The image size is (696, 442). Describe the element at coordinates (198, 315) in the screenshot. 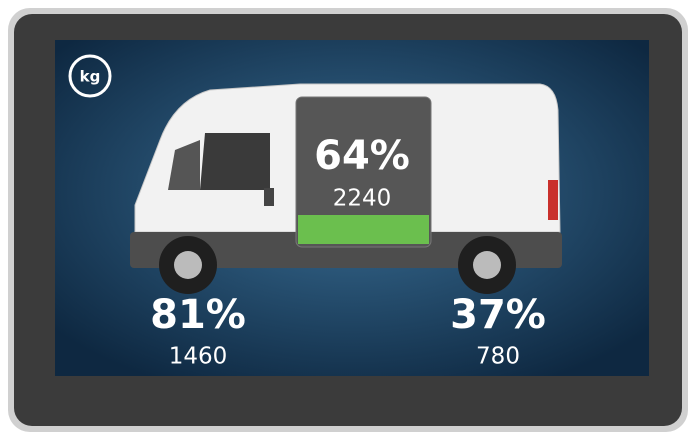

I see `front-percent: 81%` at that location.